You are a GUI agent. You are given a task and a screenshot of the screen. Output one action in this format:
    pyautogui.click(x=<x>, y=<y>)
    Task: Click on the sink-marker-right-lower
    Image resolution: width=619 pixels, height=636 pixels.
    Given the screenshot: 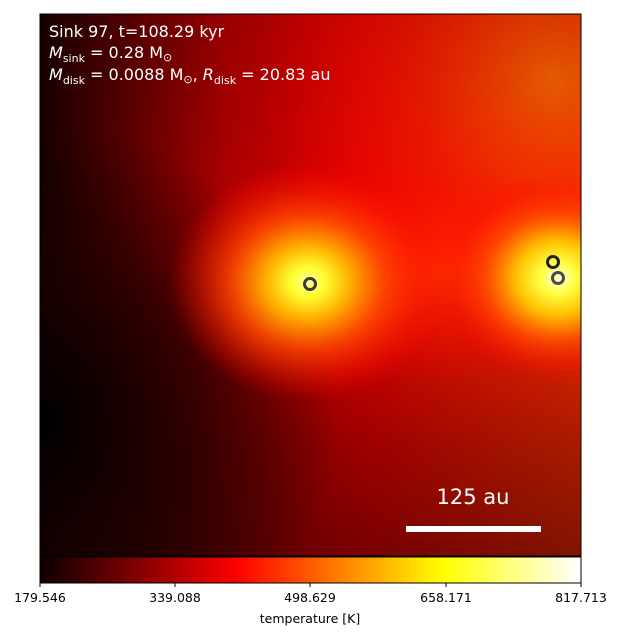 What is the action you would take?
    pyautogui.click(x=558, y=278)
    